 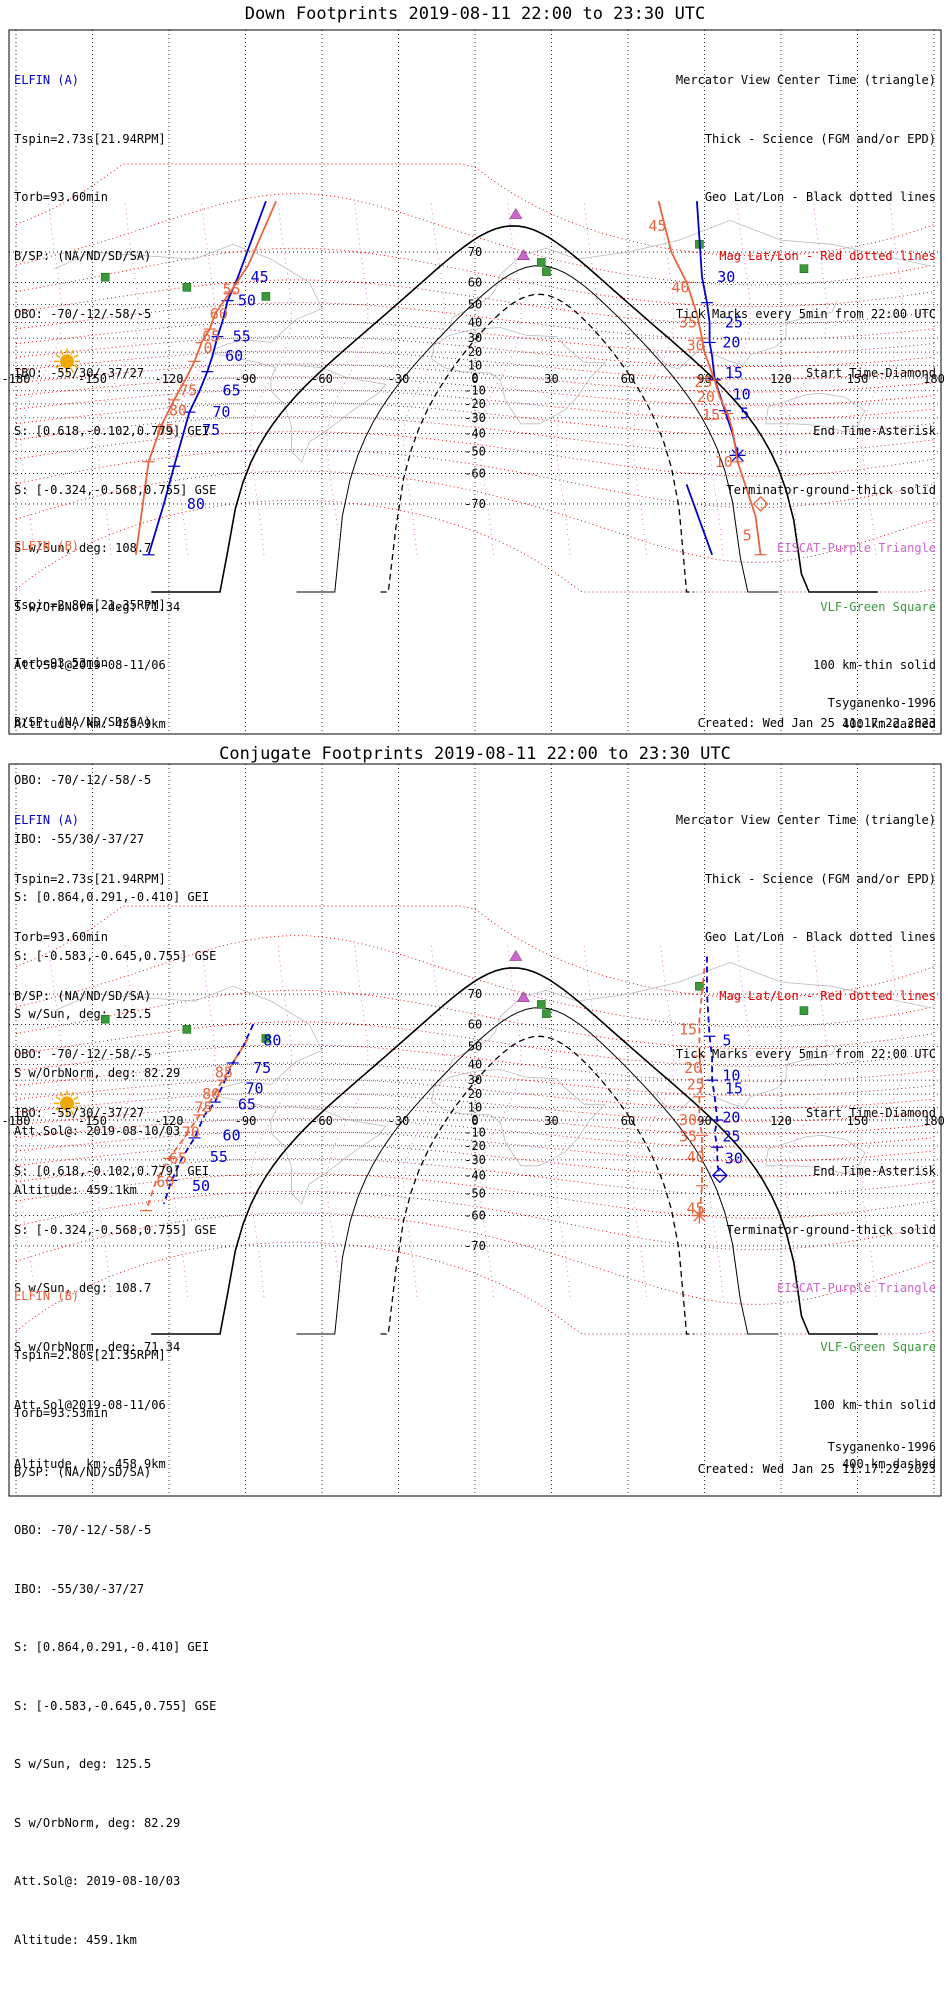 I want to click on lat-tick-label: -30, so click(x=475, y=418).